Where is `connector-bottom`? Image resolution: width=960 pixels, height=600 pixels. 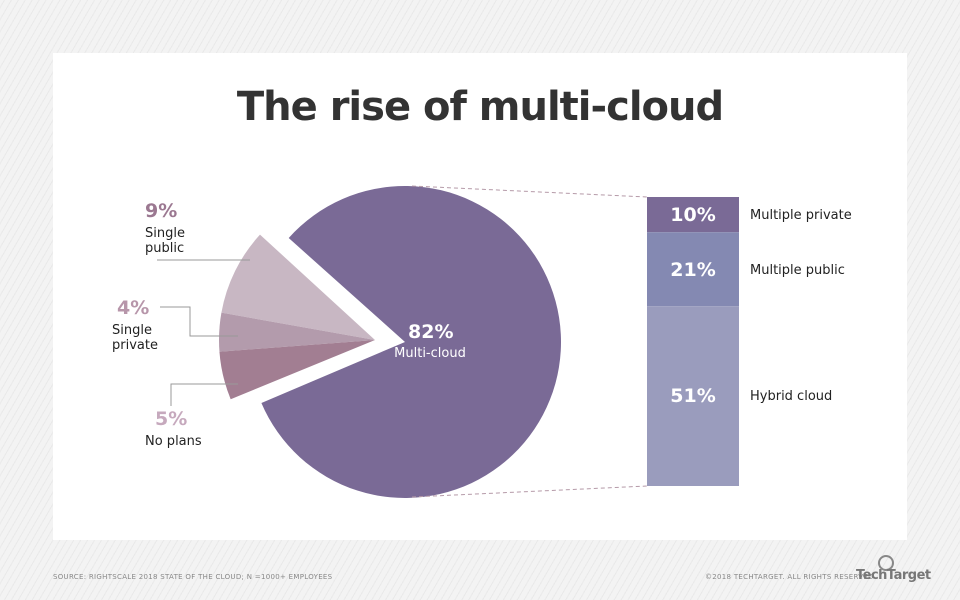 connector-bottom is located at coordinates (529, 491).